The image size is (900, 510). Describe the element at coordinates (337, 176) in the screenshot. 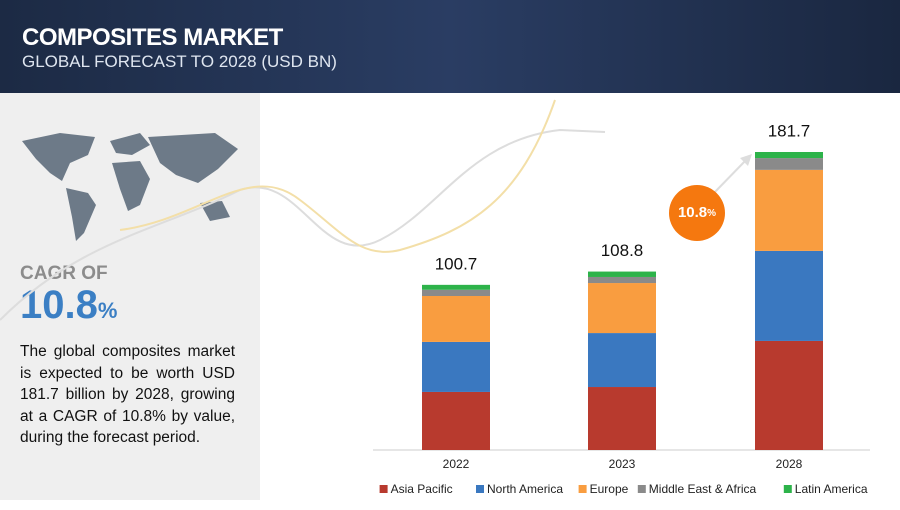

I see `decor-curve` at that location.